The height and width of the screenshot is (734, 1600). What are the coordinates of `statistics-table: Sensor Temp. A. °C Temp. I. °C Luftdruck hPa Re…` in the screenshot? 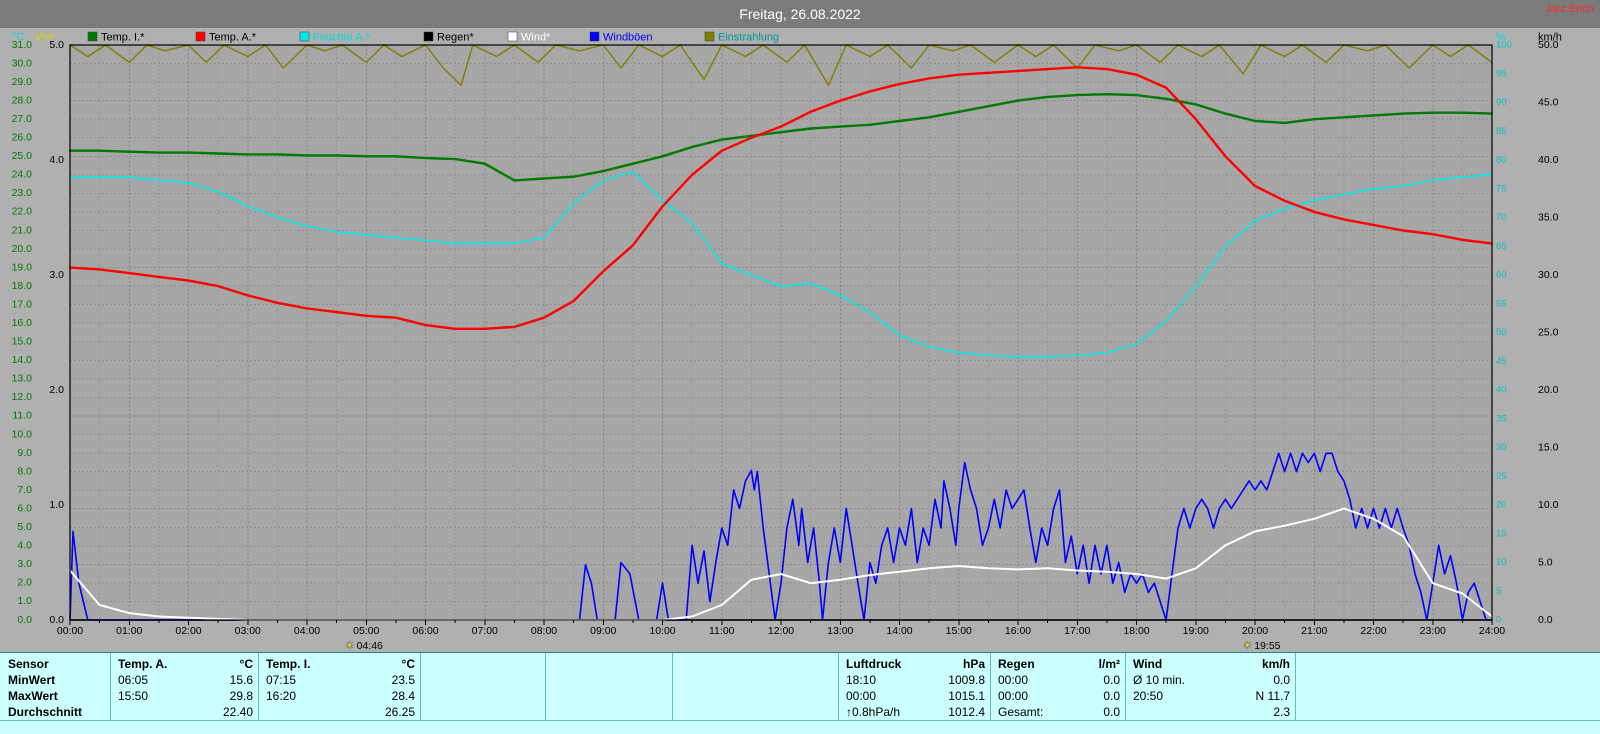 It's located at (800, 693).